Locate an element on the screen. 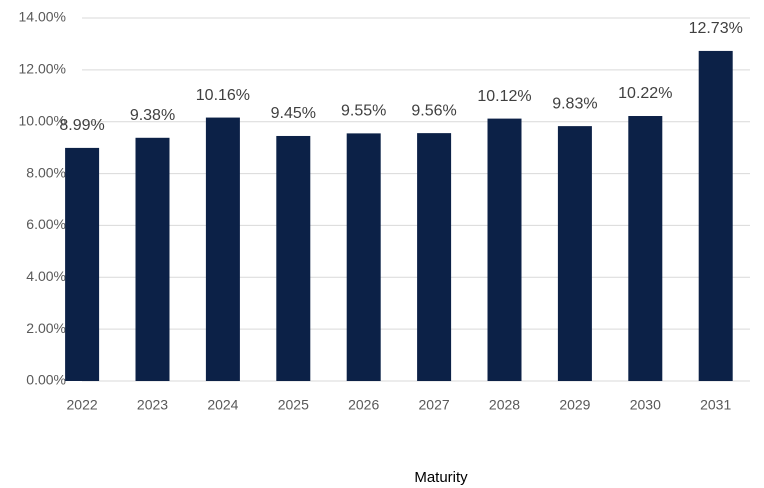 The height and width of the screenshot is (488, 764). value-label: 10.12% is located at coordinates (504, 96).